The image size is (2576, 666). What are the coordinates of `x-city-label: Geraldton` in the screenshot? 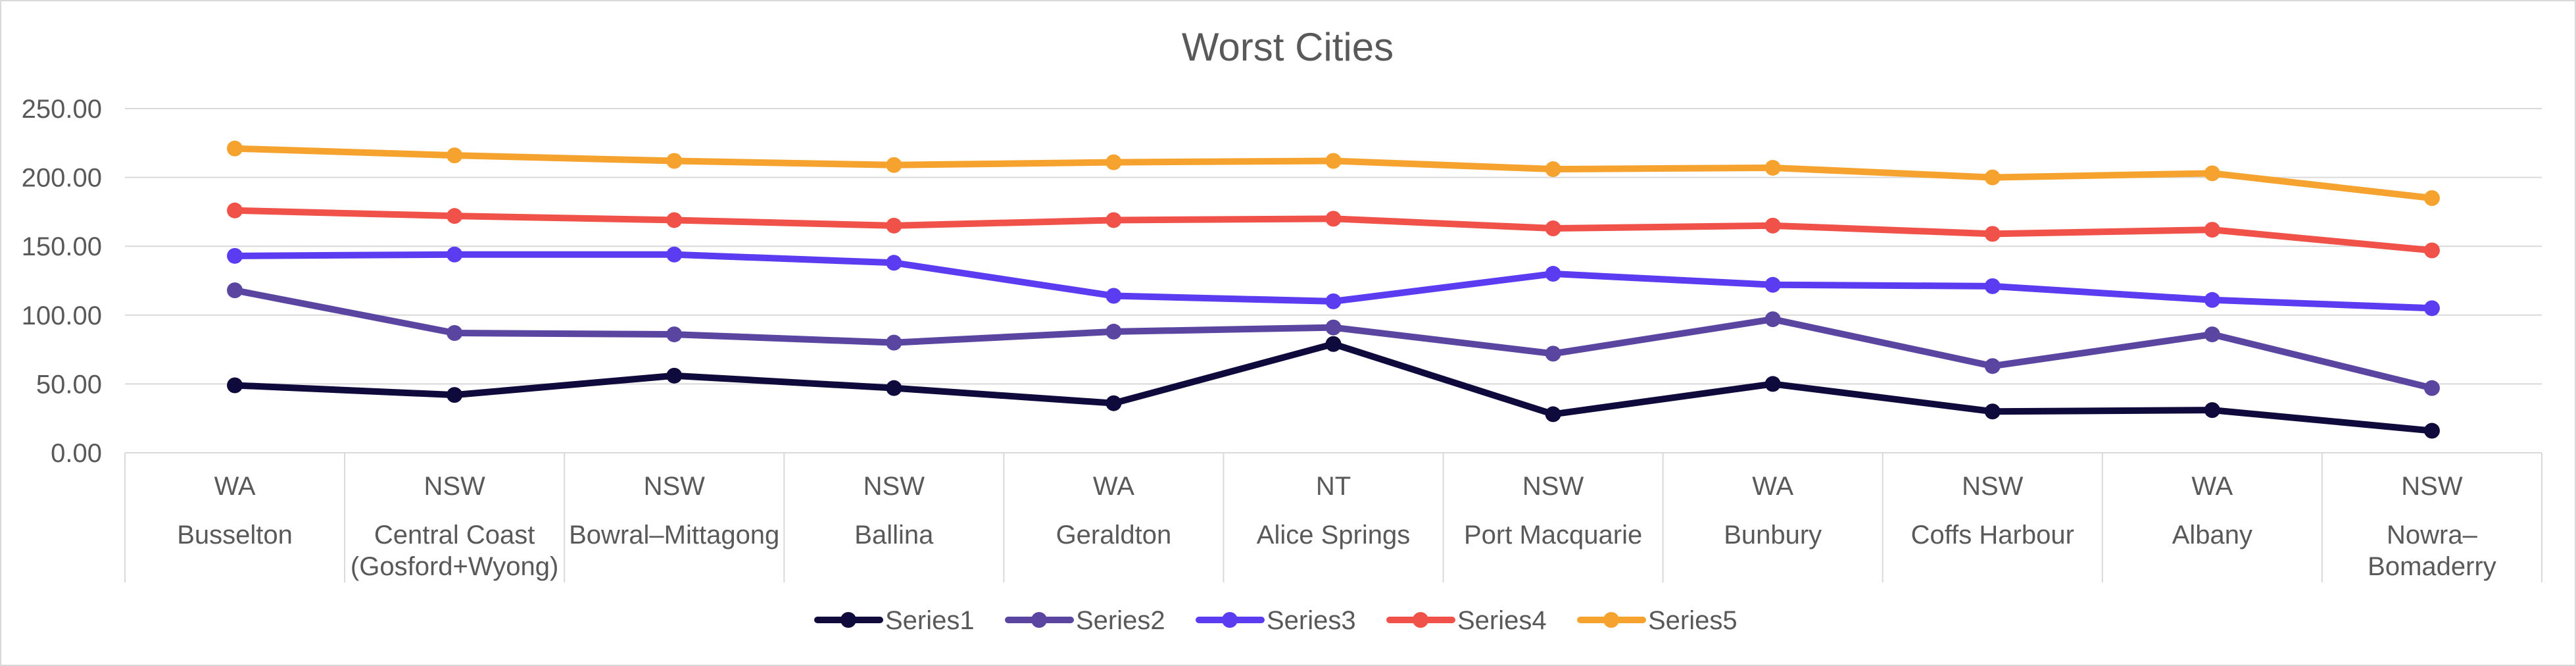 It's located at (1114, 535).